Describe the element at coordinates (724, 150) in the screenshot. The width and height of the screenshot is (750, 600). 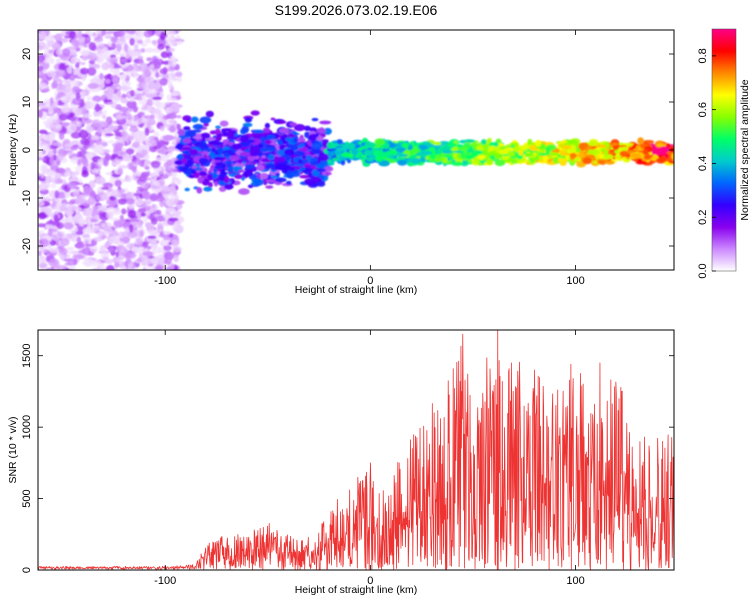
I see `colorbar-gradient` at that location.